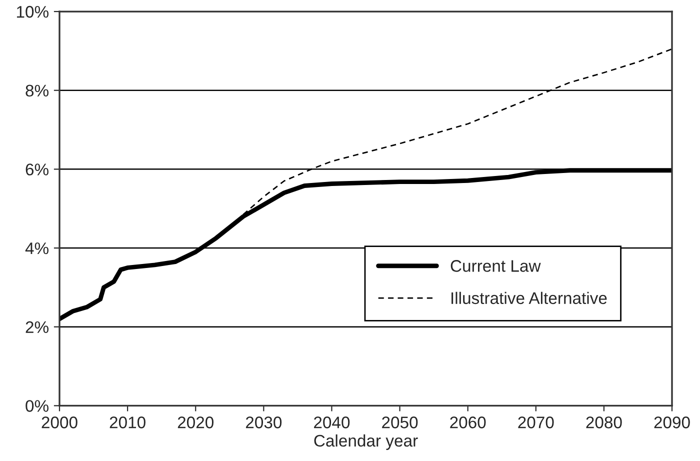 This screenshot has width=700, height=461. I want to click on legend-label: Current Law, so click(495, 266).